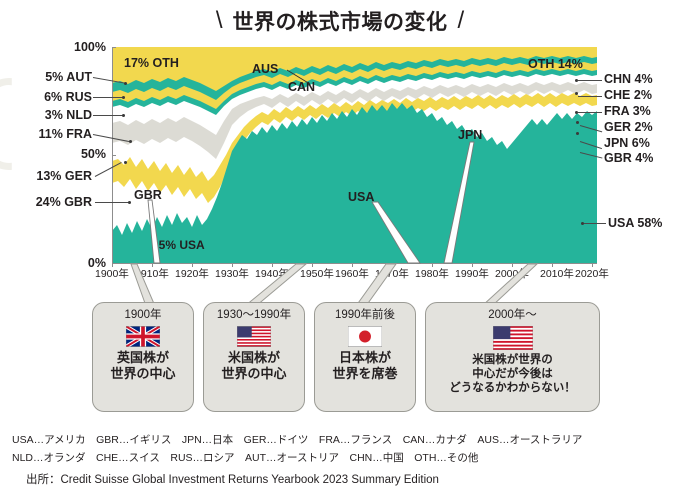 Image resolution: width=680 pixels, height=493 pixels. What do you see at coordinates (265, 69) in the screenshot?
I see `inline-label-aus: AUS` at bounding box center [265, 69].